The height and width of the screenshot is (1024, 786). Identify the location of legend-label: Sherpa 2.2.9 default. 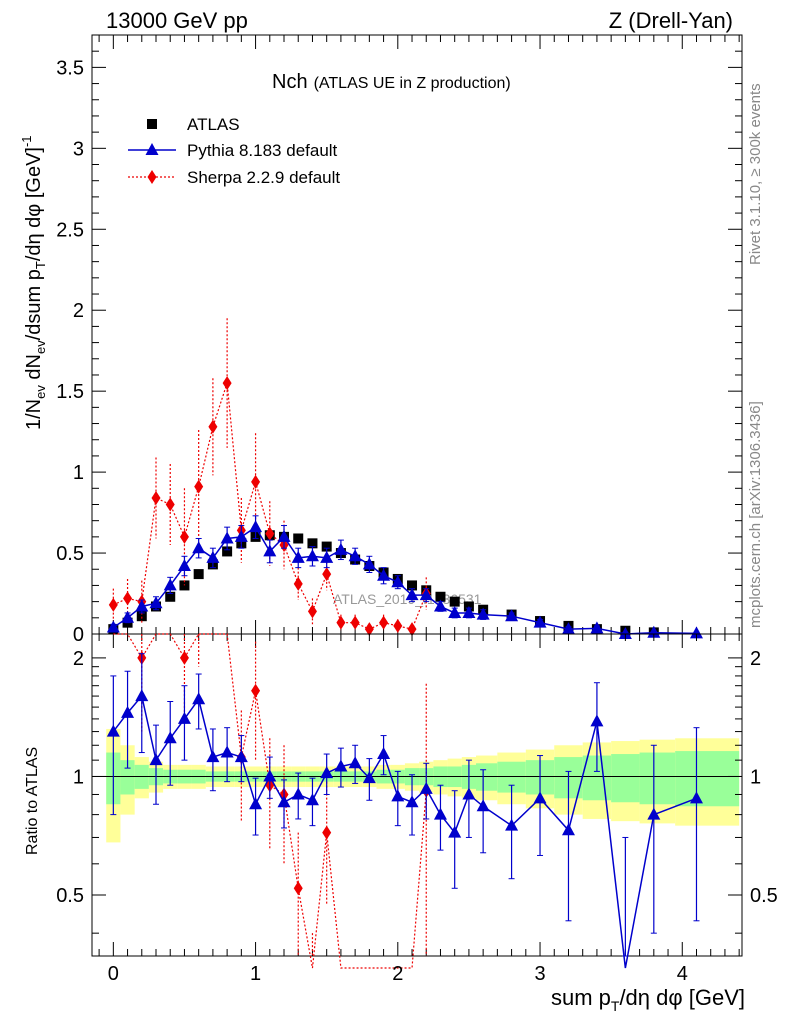
(263, 177).